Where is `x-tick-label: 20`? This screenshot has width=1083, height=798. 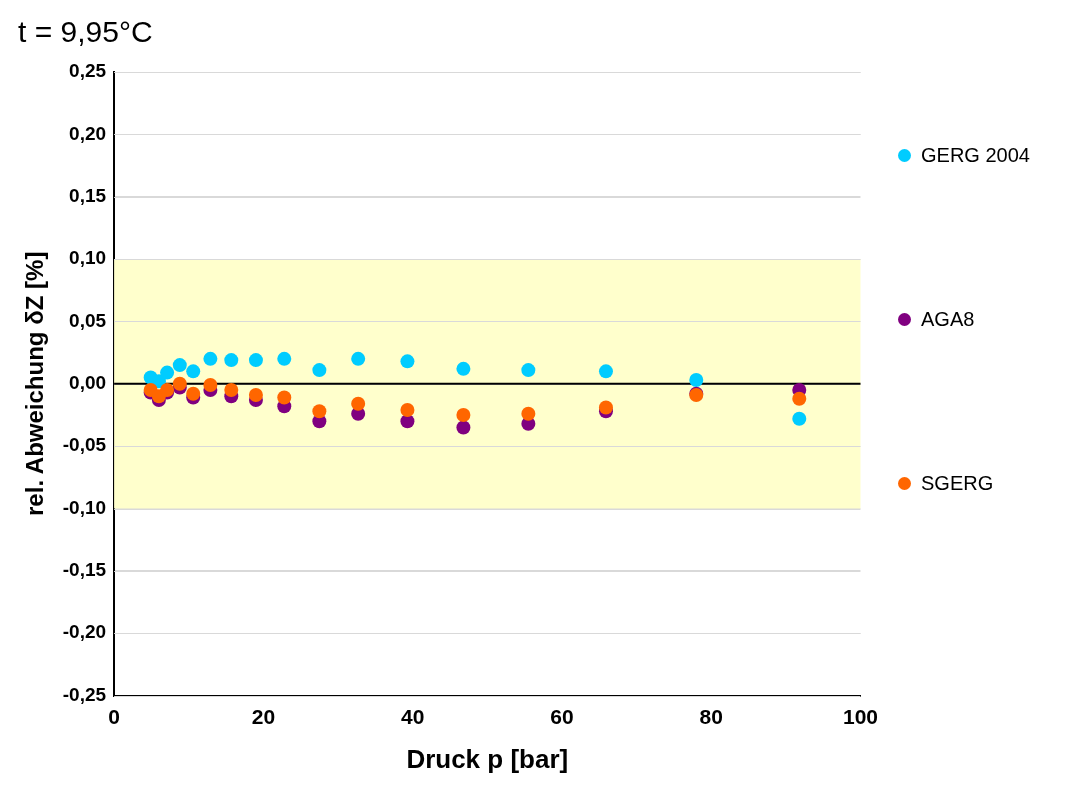
x-tick-label: 20 is located at coordinates (263, 716).